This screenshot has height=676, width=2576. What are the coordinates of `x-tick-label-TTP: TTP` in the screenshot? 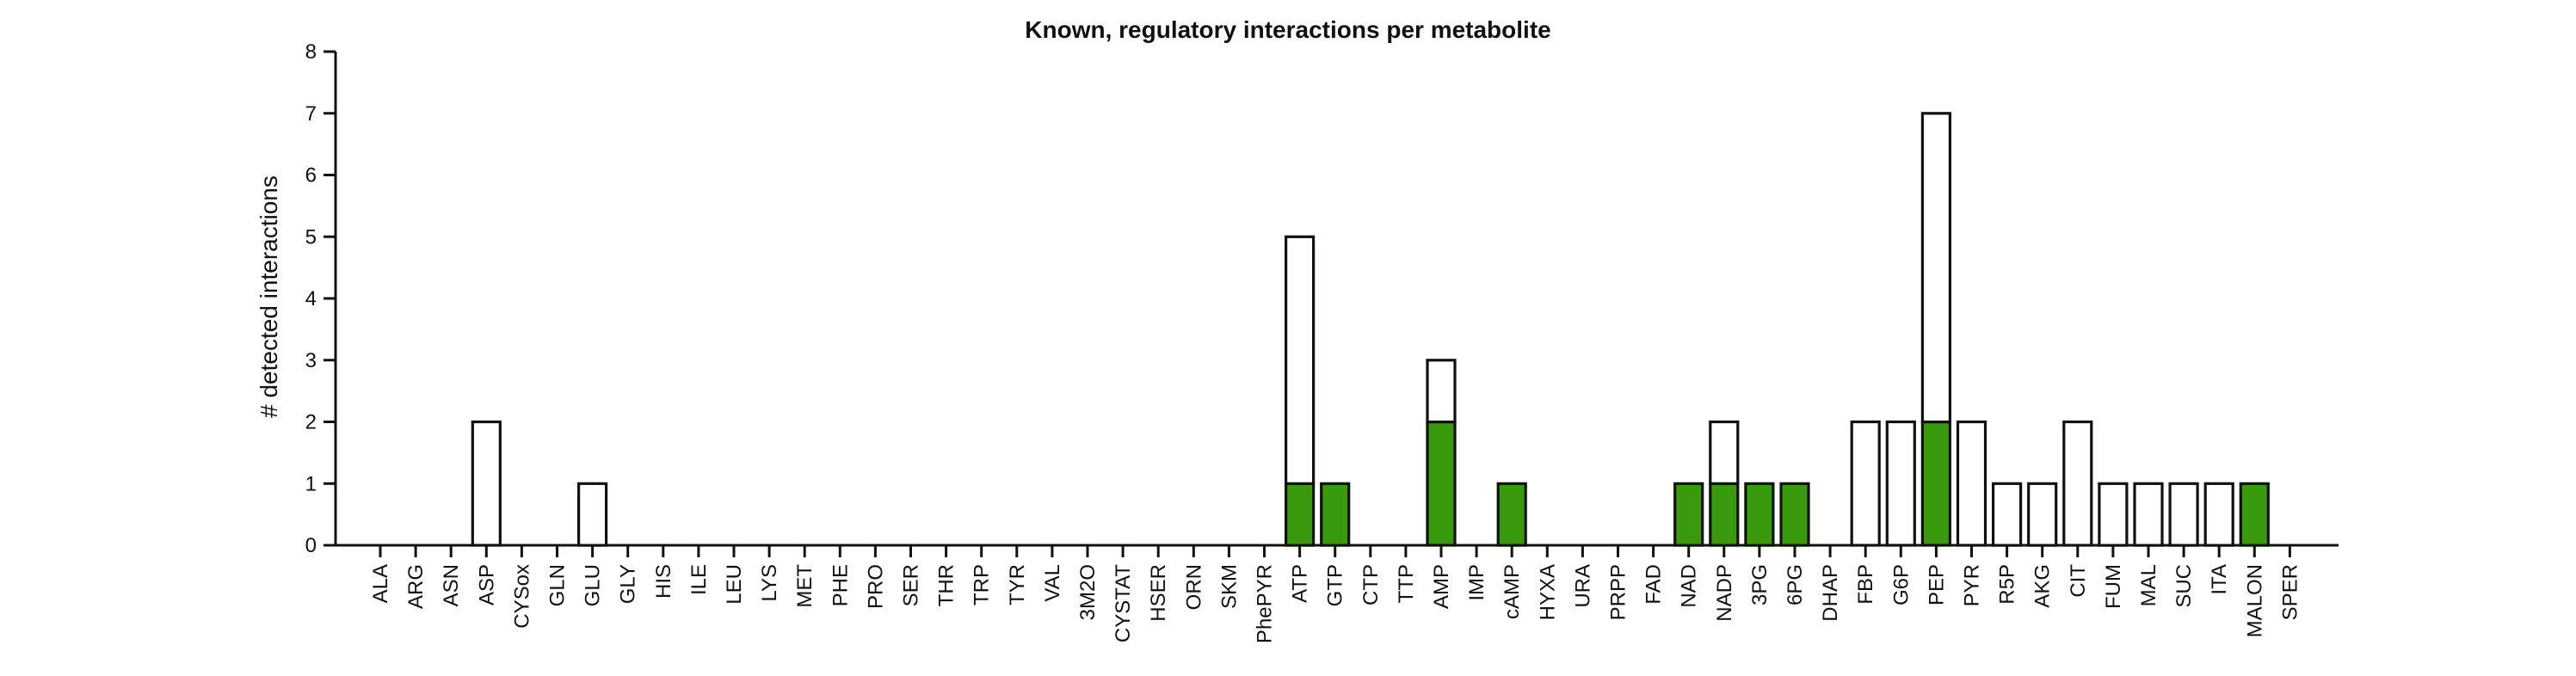 It's located at (1407, 583).